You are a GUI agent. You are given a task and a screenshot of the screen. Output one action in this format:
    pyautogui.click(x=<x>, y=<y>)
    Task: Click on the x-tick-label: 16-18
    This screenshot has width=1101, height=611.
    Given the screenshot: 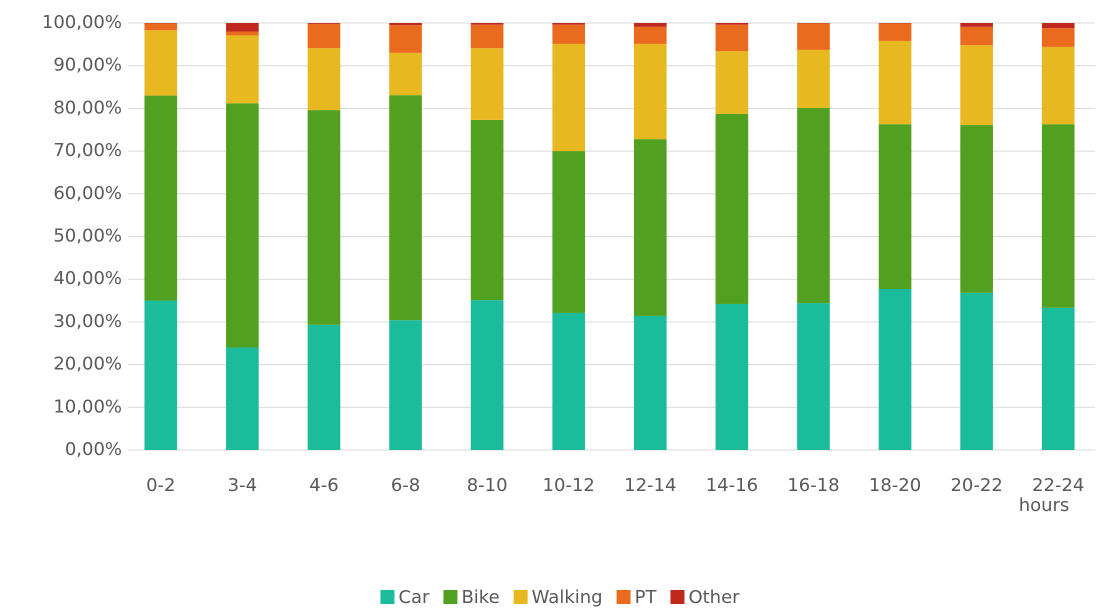 What is the action you would take?
    pyautogui.click(x=813, y=485)
    